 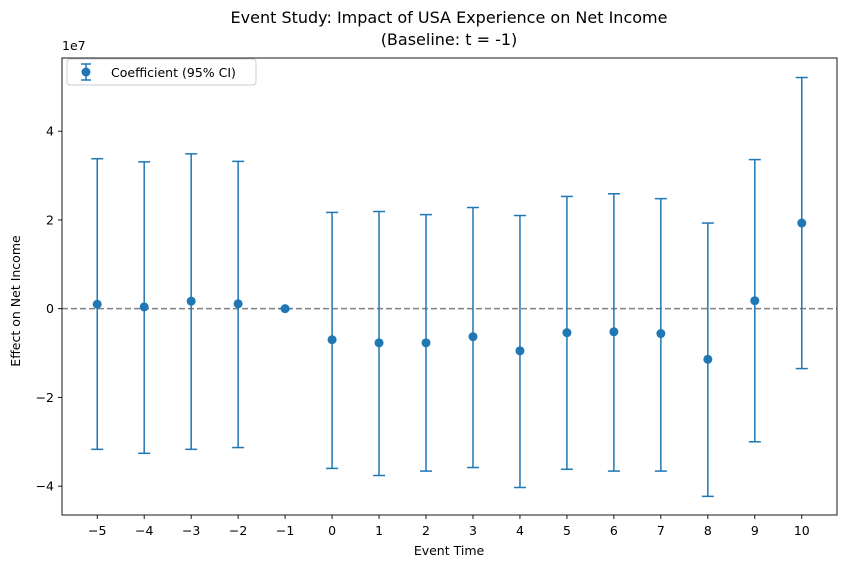 I want to click on legend-entry-label: Coefficient (95% CI), so click(x=173, y=72).